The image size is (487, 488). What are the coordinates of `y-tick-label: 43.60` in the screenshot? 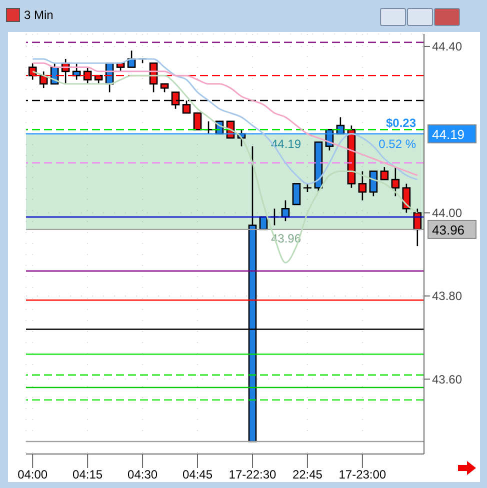 It's located at (447, 379).